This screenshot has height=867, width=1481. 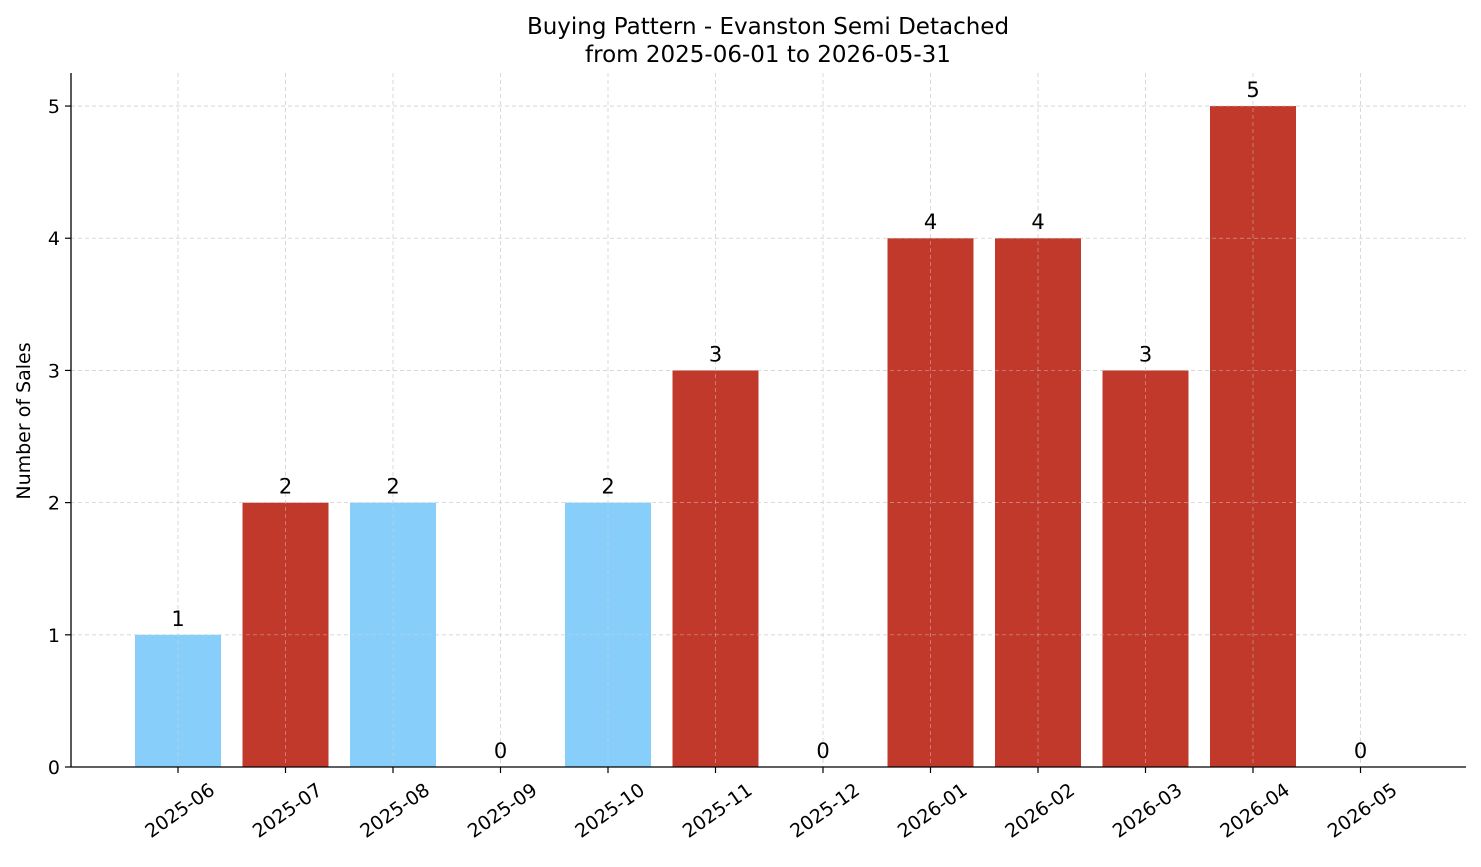 I want to click on value-label-2025-10: 2, so click(x=607, y=487).